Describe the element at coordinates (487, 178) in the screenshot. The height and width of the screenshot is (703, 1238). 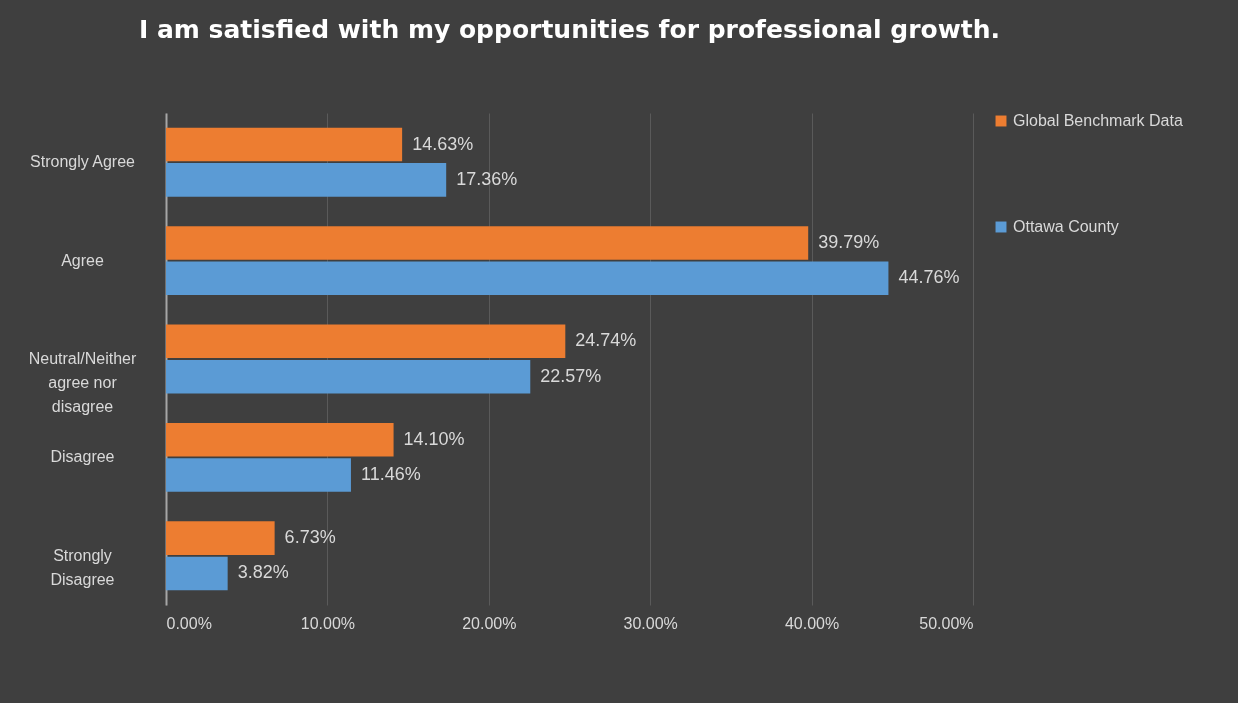
I see `data-label: 17.36%` at that location.